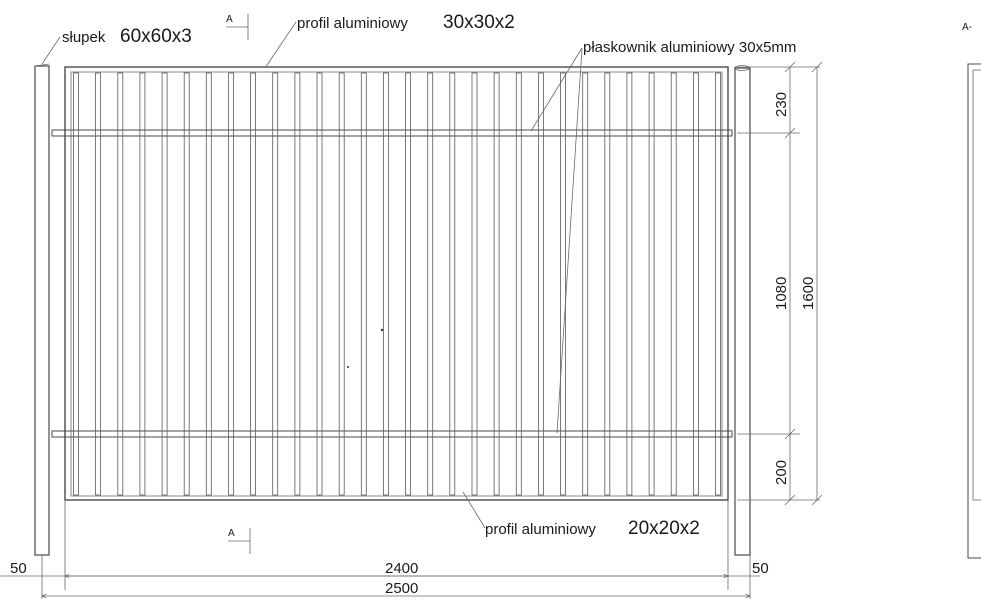  I want to click on right-post, so click(742, 310).